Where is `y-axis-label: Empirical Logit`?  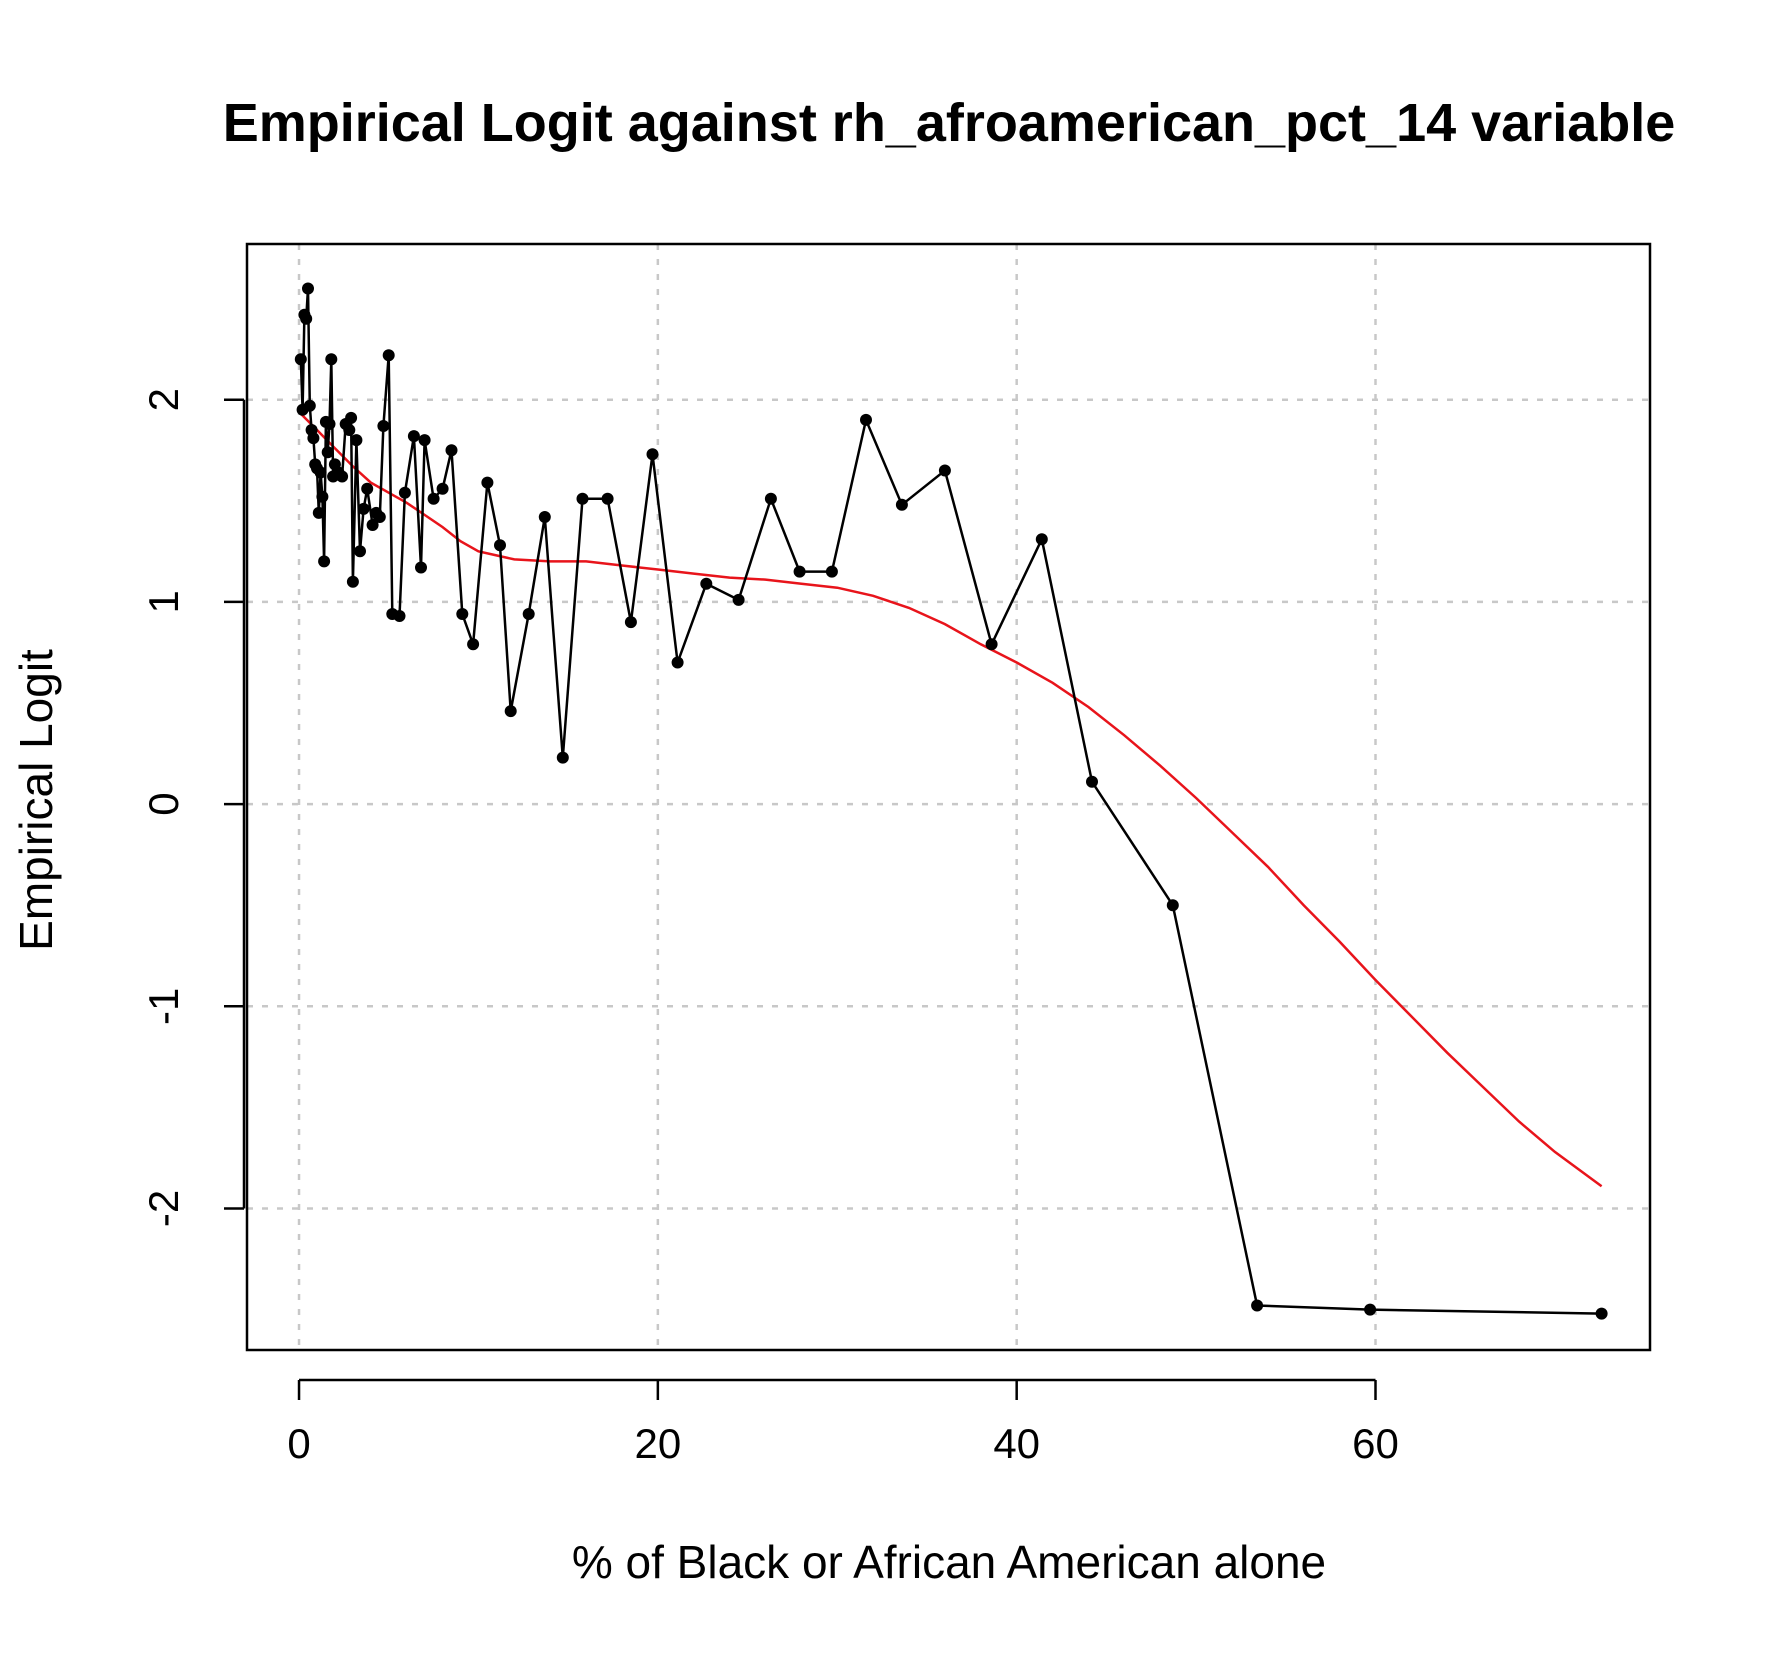
y-axis-label: Empirical Logit is located at coordinates (36, 800).